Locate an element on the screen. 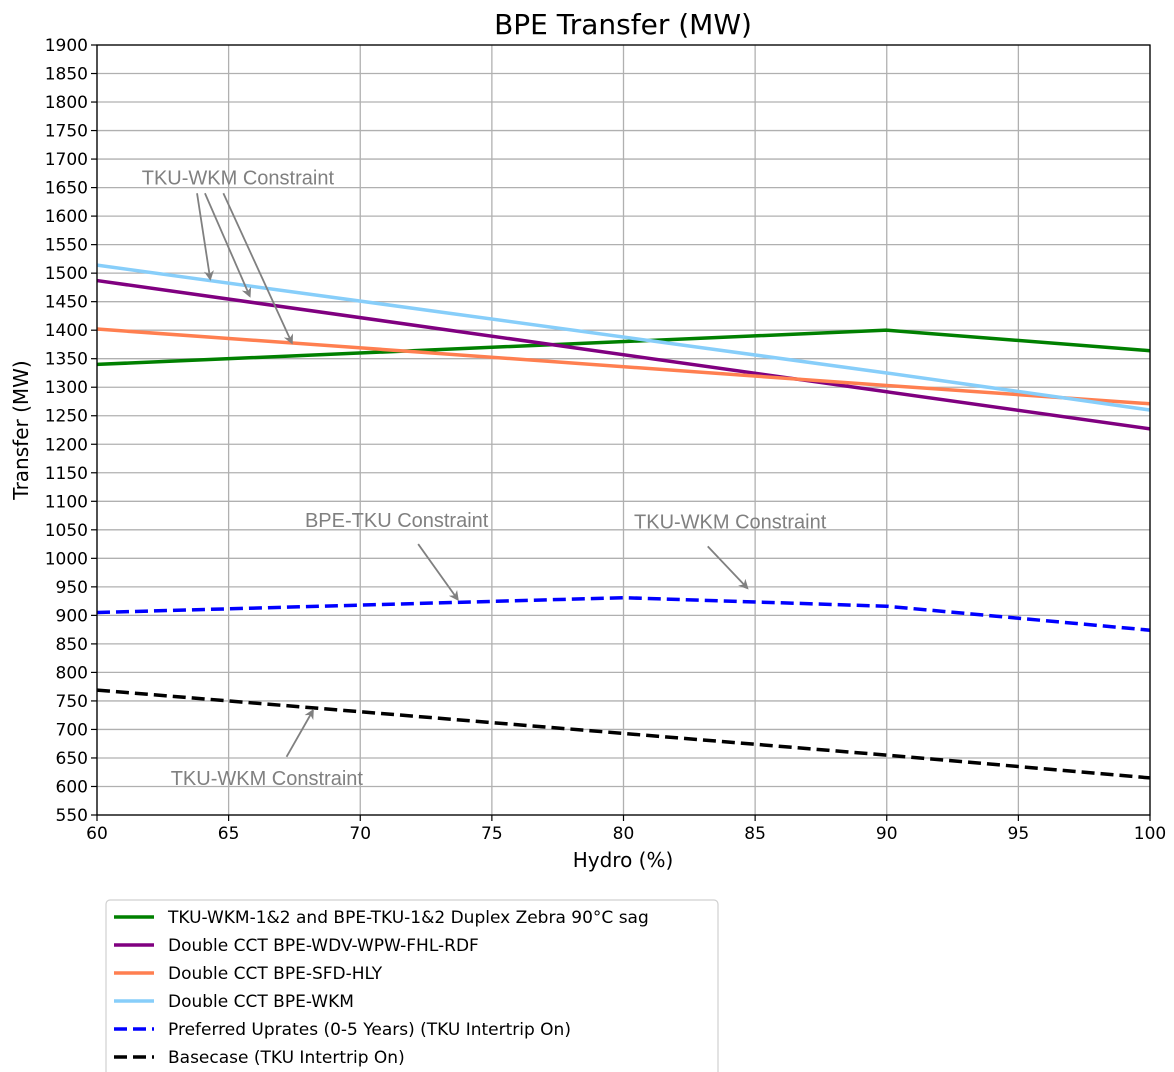 This screenshot has width=1174, height=1072. y-tick-label: 800 is located at coordinates (72, 673).